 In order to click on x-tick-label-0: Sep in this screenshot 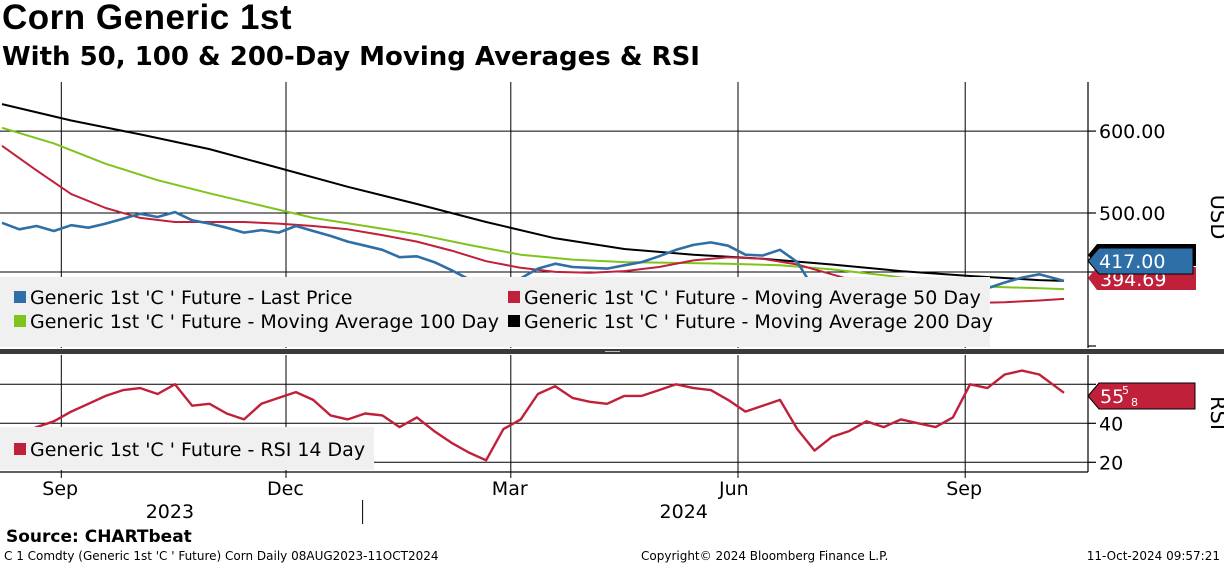, I will do `click(60, 489)`.